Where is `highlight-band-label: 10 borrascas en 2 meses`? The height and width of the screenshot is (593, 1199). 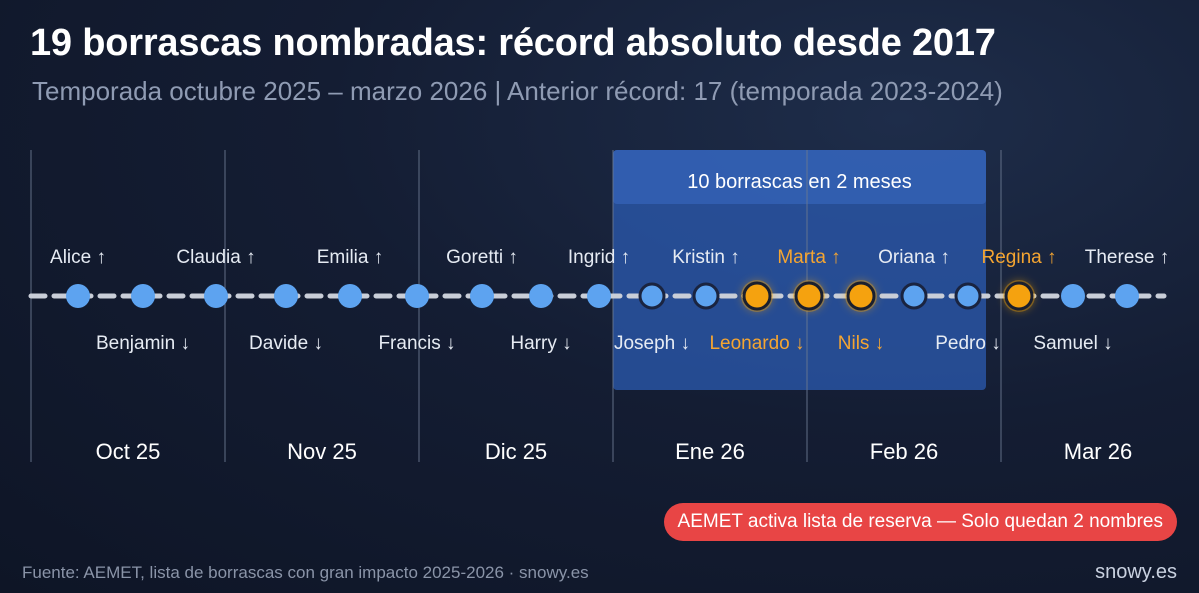
highlight-band-label: 10 borrascas en 2 meses is located at coordinates (799, 182).